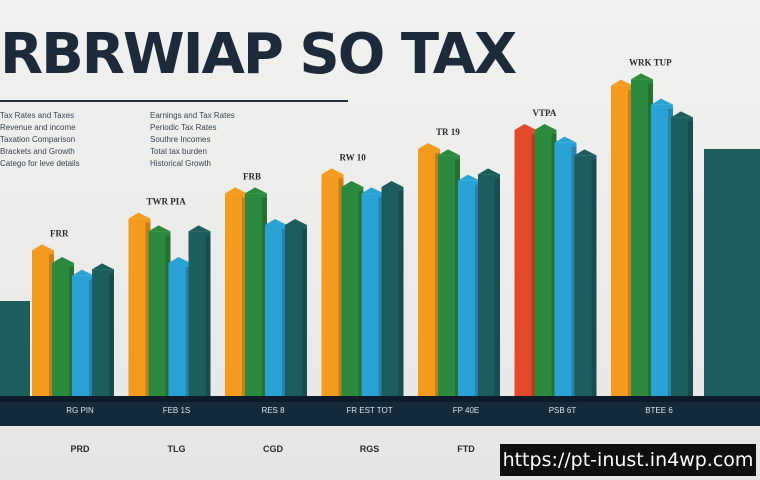 The width and height of the screenshot is (760, 480). Describe the element at coordinates (59, 233) in the screenshot. I see `value-label: FRR` at that location.